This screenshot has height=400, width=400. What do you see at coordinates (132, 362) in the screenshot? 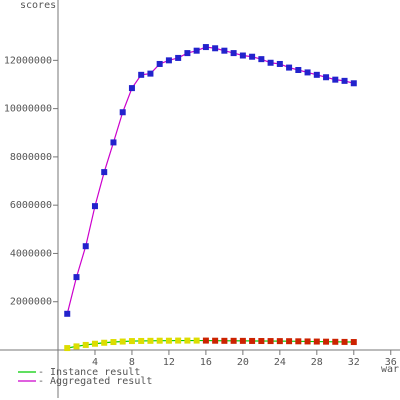
I see `x-tick-label: 8` at bounding box center [132, 362].